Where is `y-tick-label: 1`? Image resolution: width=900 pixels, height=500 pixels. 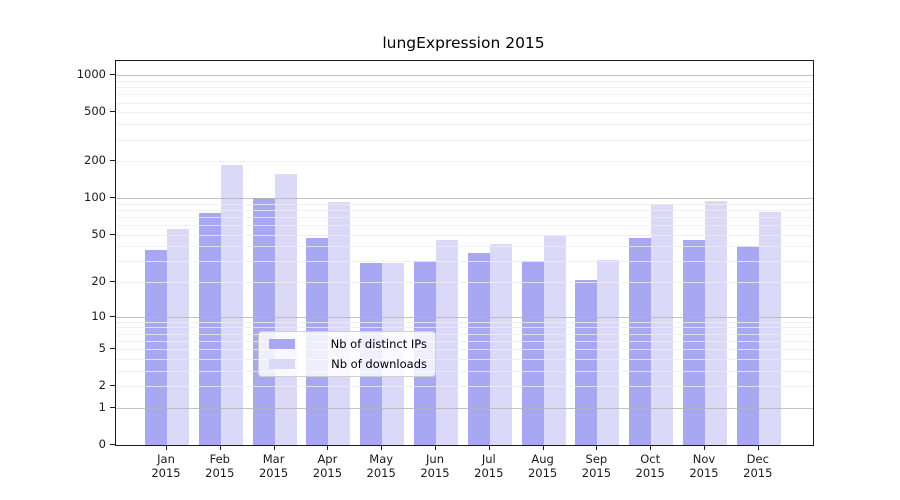 y-tick-label: 1 is located at coordinates (102, 406).